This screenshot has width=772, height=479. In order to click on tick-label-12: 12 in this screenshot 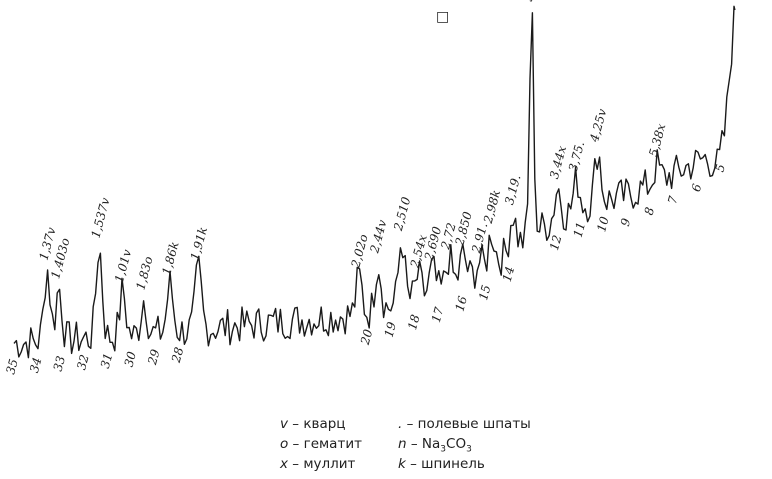, I will do `click(555, 242)`.